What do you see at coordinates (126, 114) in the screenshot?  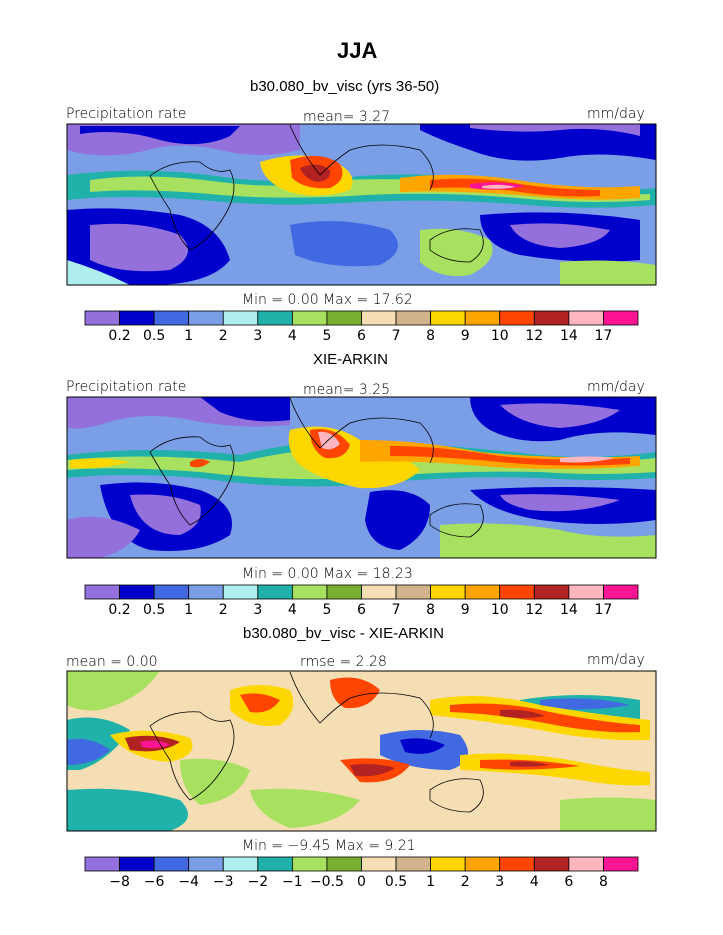 I see `panel-1-left-label: Precipitation rate` at bounding box center [126, 114].